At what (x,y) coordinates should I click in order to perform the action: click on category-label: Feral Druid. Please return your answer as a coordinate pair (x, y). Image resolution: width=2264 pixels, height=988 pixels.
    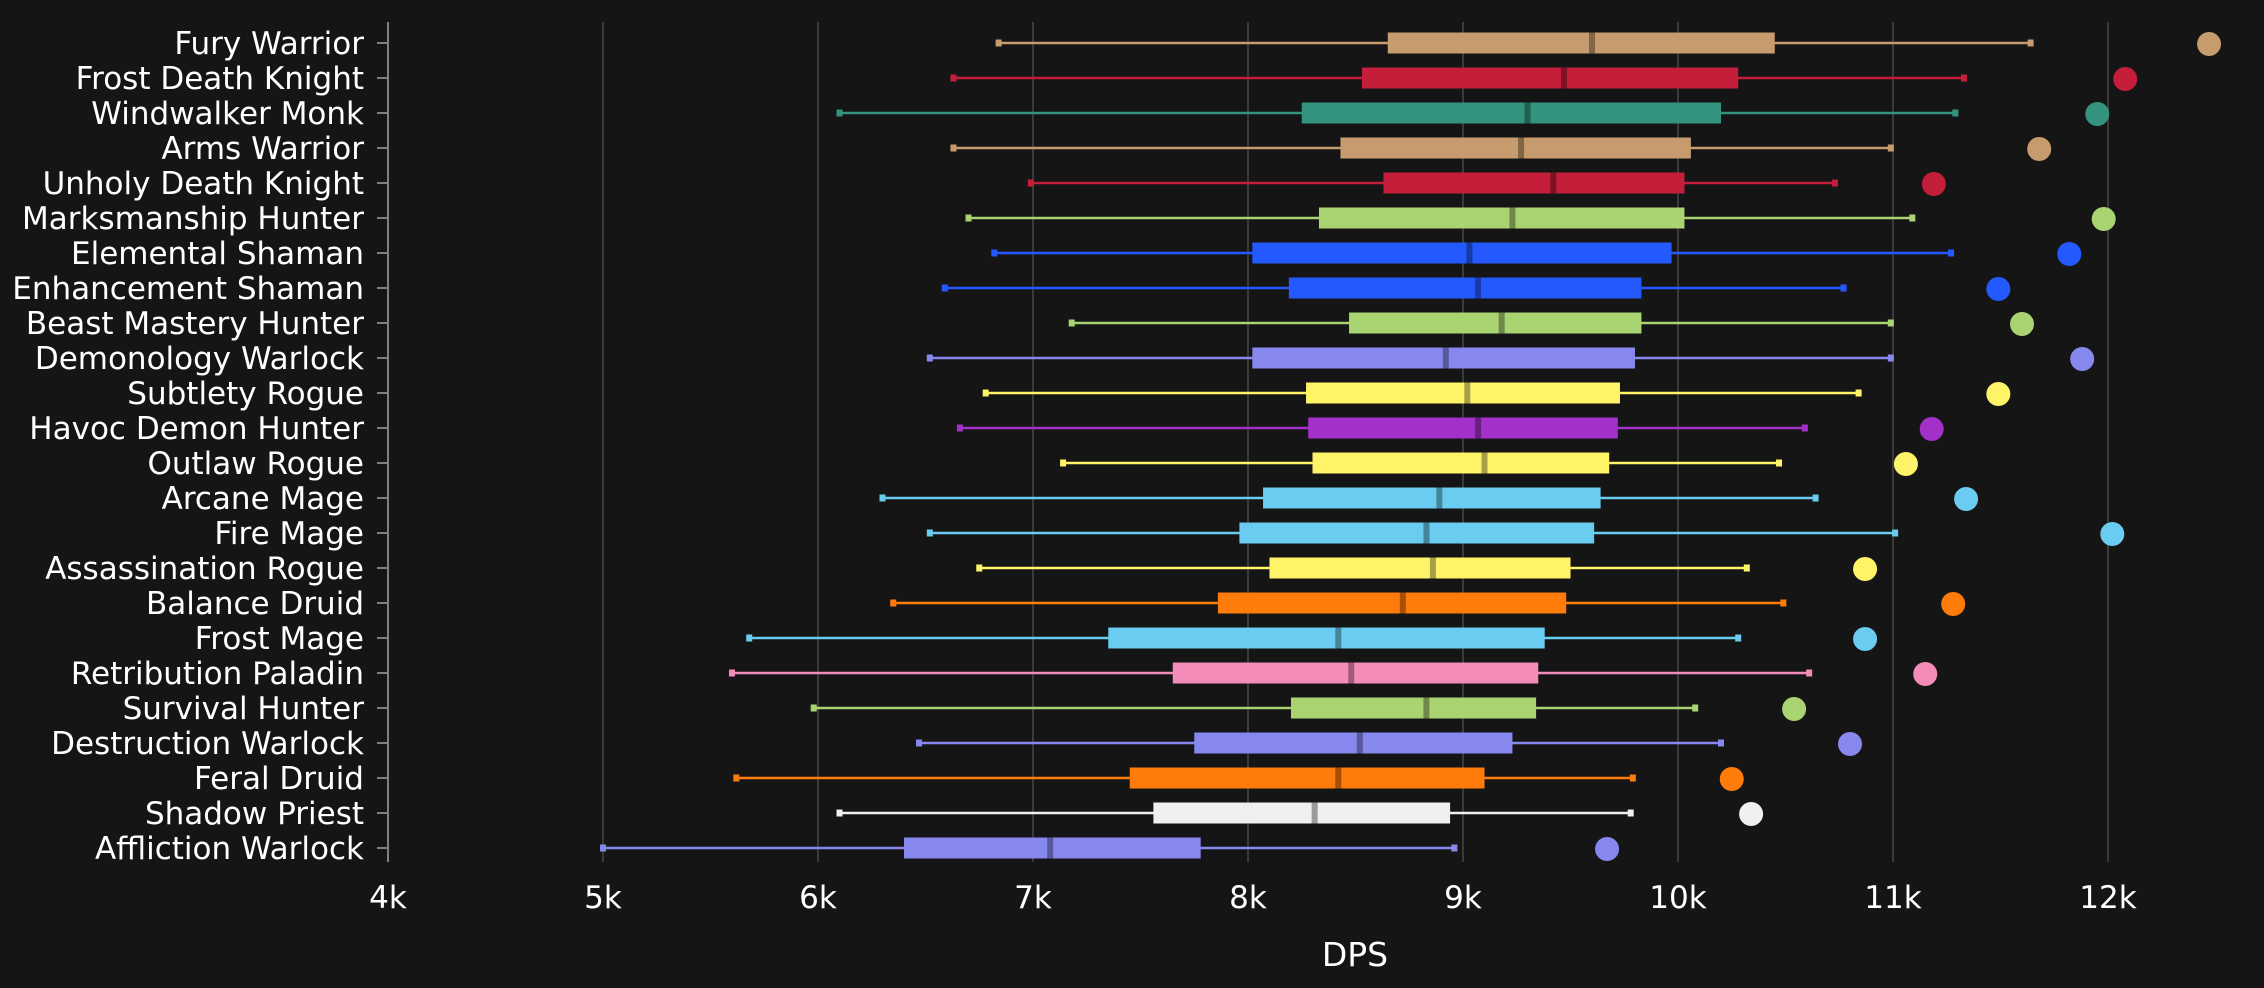
    Looking at the image, I should click on (279, 779).